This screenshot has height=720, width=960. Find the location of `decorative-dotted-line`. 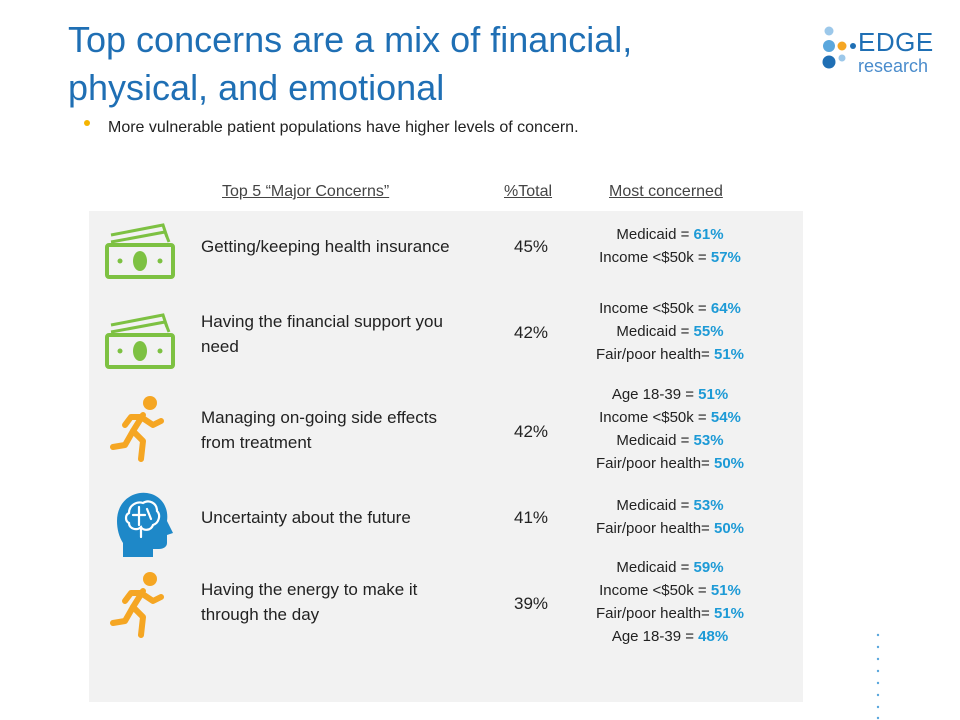

decorative-dotted-line is located at coordinates (878, 676).